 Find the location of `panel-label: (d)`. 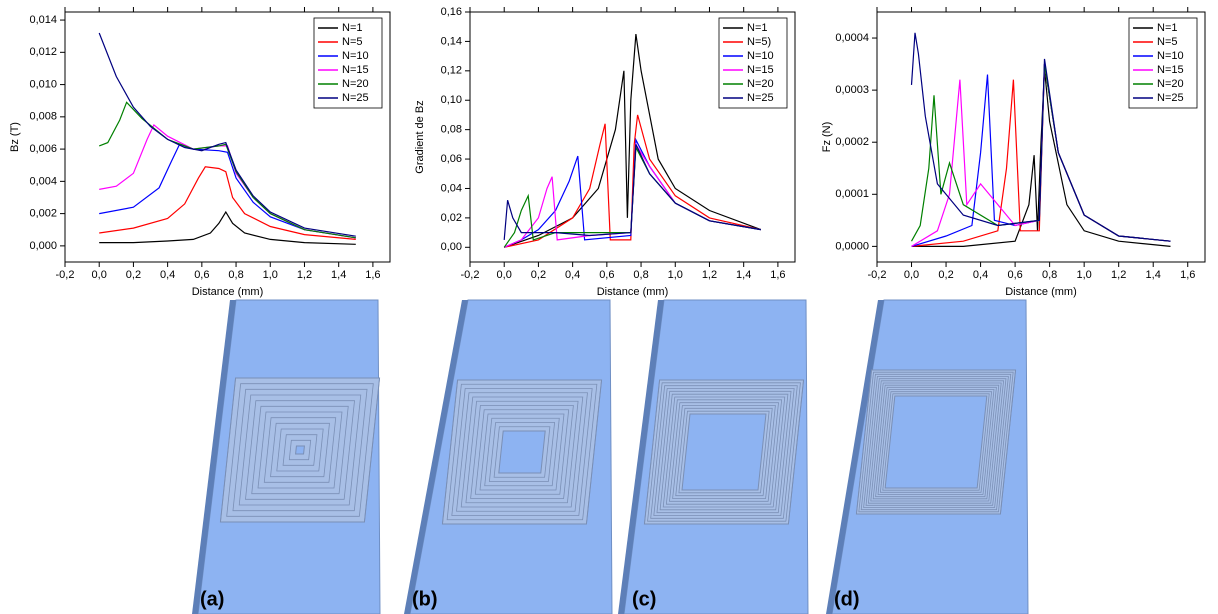

panel-label: (d) is located at coordinates (847, 599).